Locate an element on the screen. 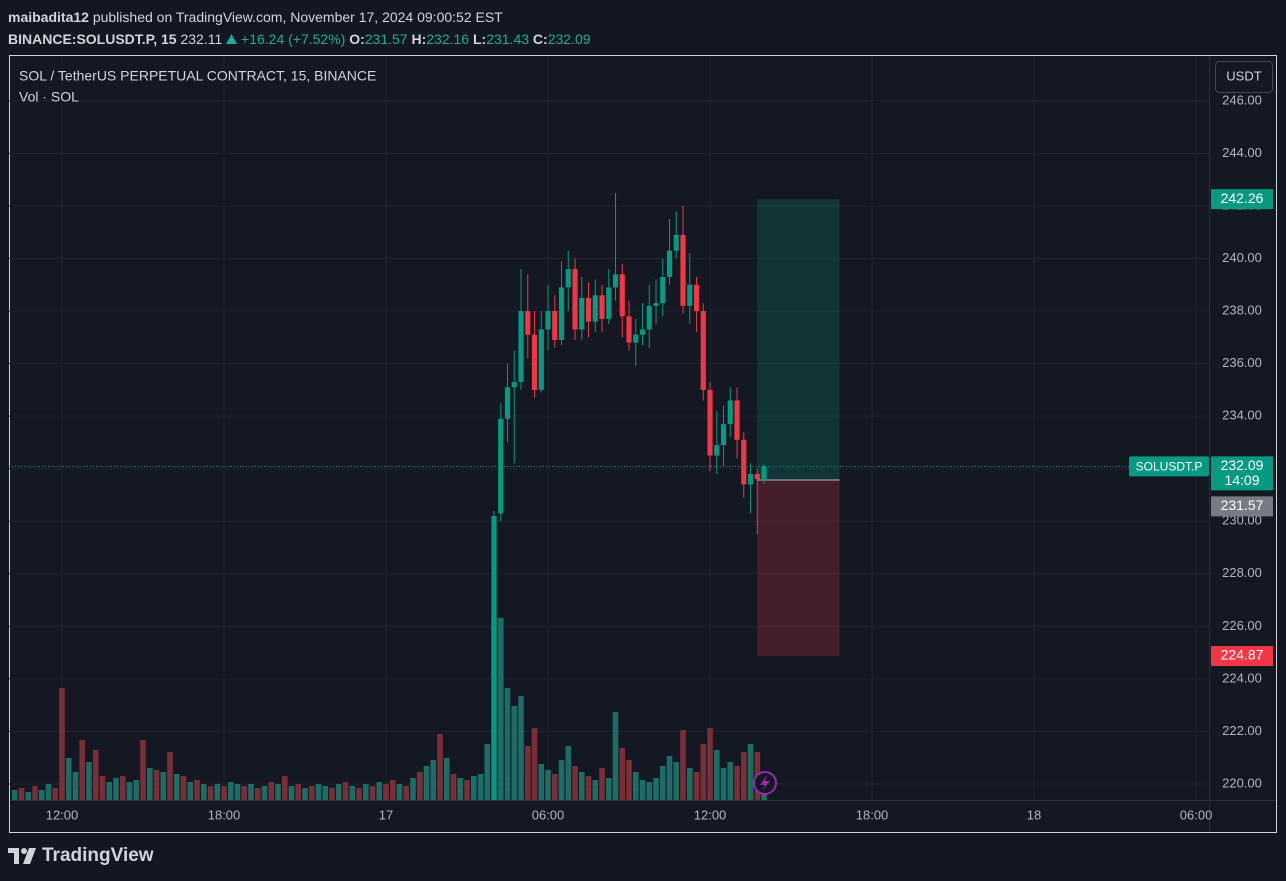  ohlc-value: 231.57 is located at coordinates (386, 39).